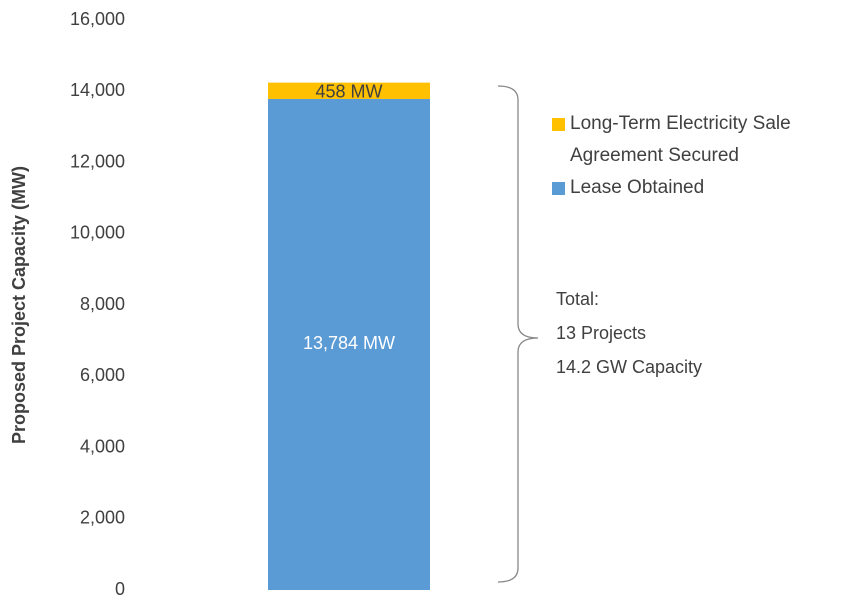  I want to click on y-tick-label: 4,000, so click(102, 446).